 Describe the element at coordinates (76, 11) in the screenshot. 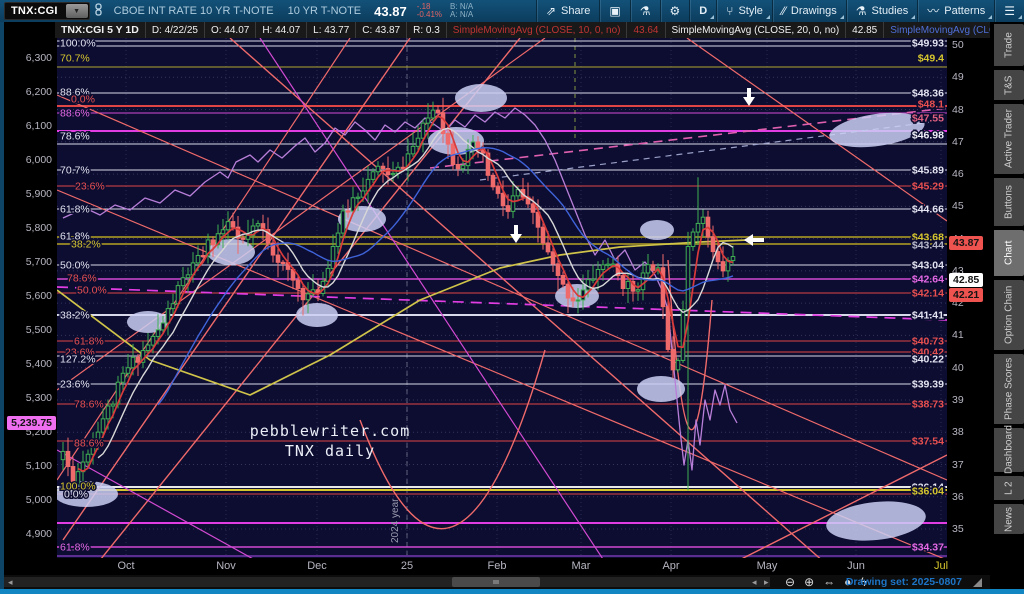

I see `symbol-dropdown-icon: ▼` at that location.